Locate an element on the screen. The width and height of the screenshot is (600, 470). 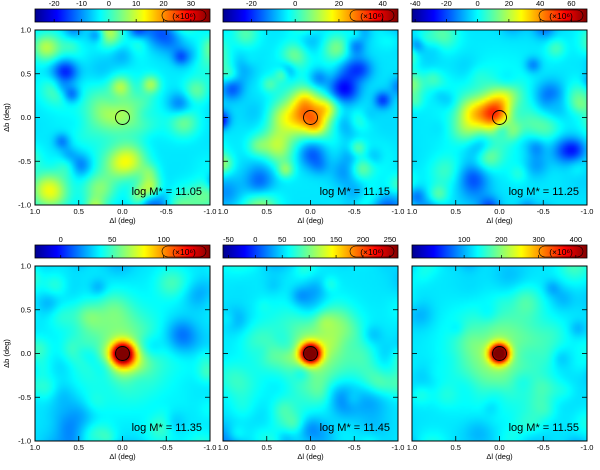
mass-label: log M* = 11.55 is located at coordinates (544, 428).